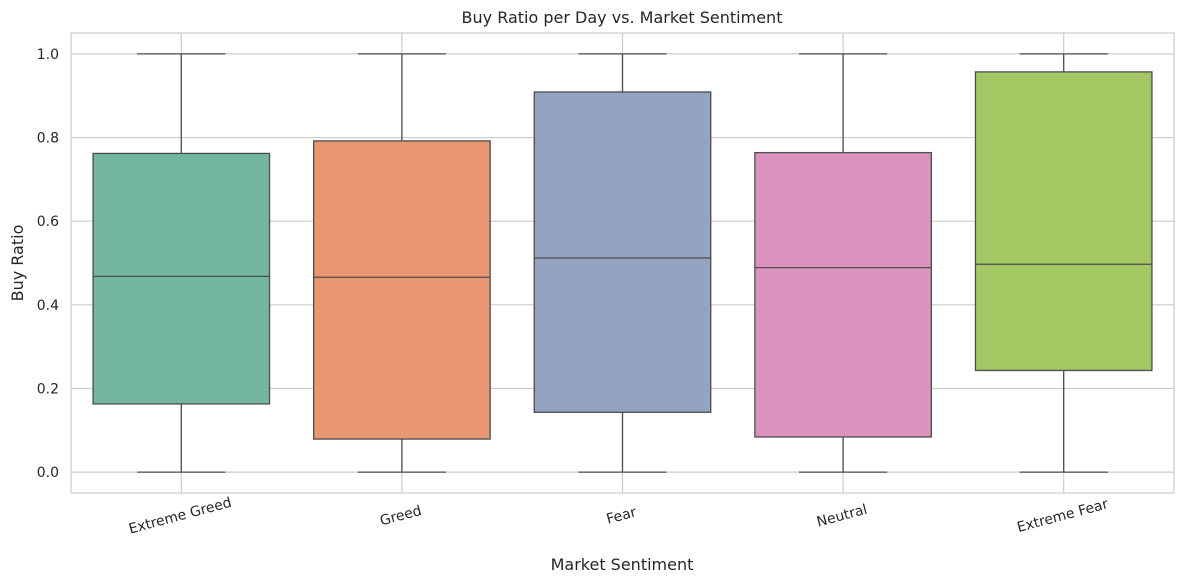  I want to click on y-tick-label: 0.0, so click(48, 473).